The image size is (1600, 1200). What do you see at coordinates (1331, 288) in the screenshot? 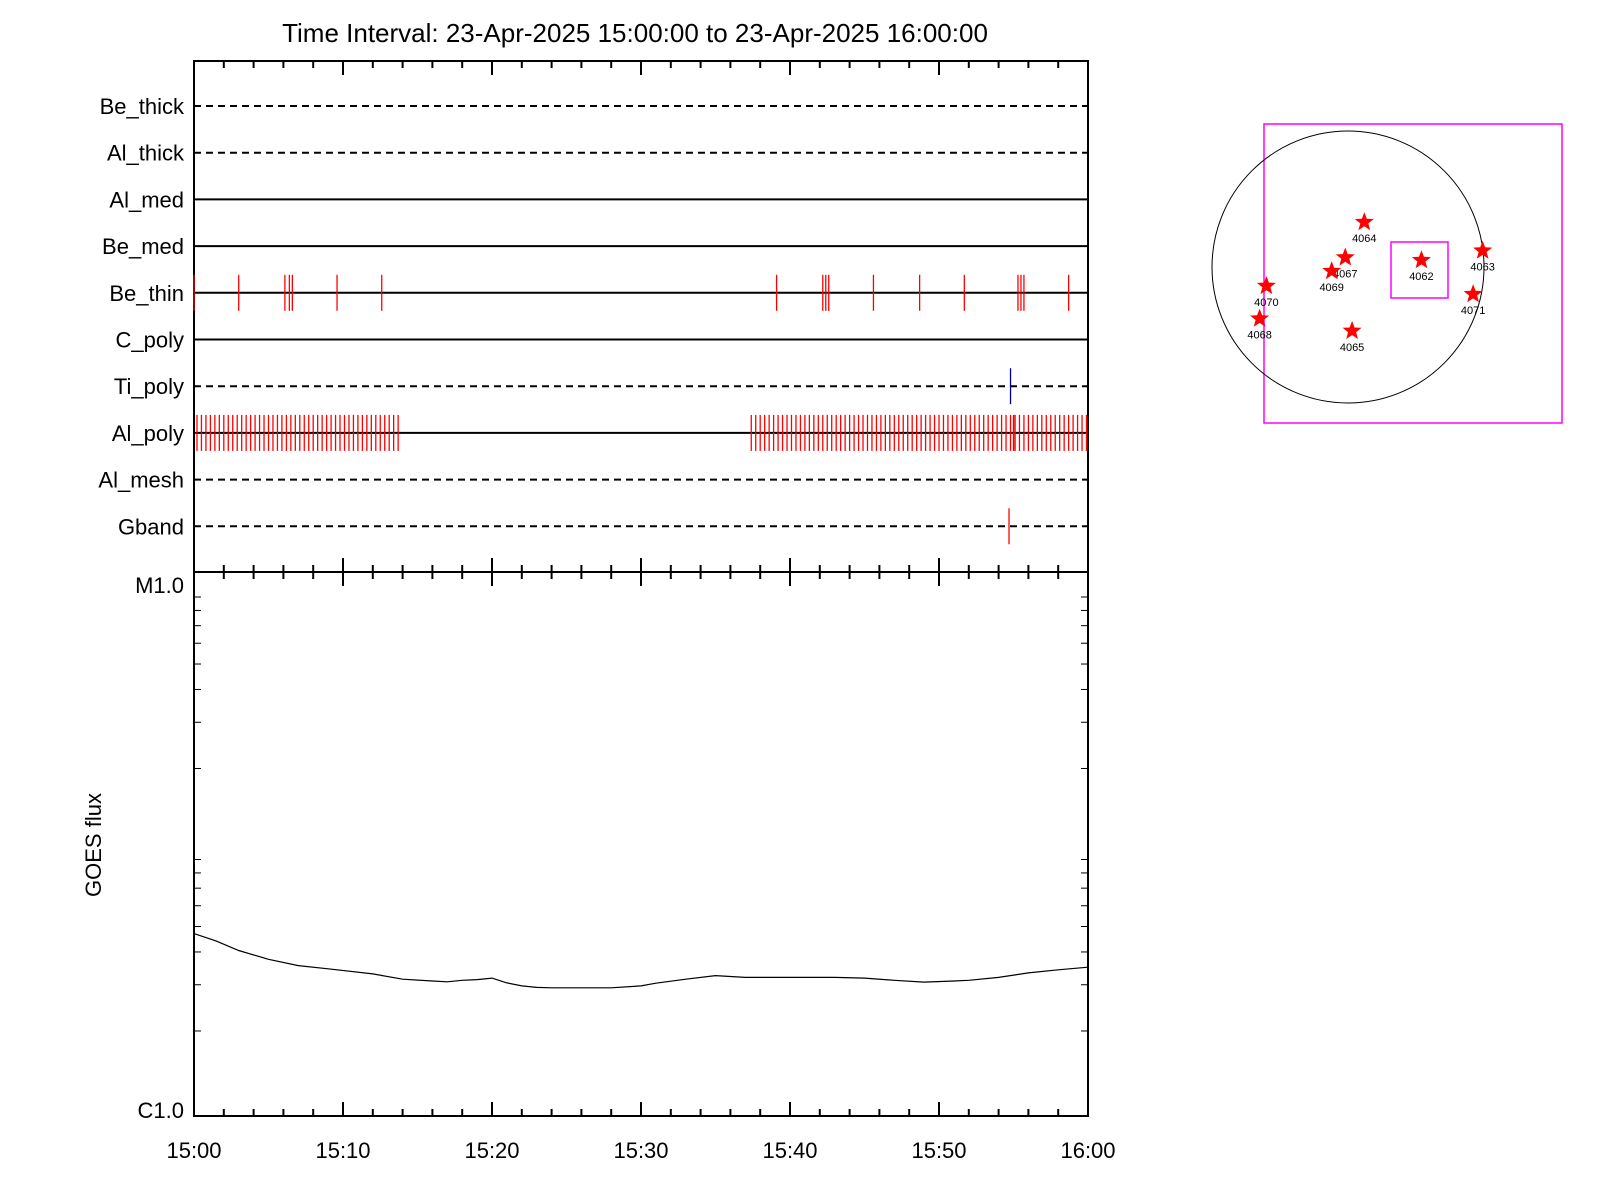
I see `active-region-label: 4069` at bounding box center [1331, 288].